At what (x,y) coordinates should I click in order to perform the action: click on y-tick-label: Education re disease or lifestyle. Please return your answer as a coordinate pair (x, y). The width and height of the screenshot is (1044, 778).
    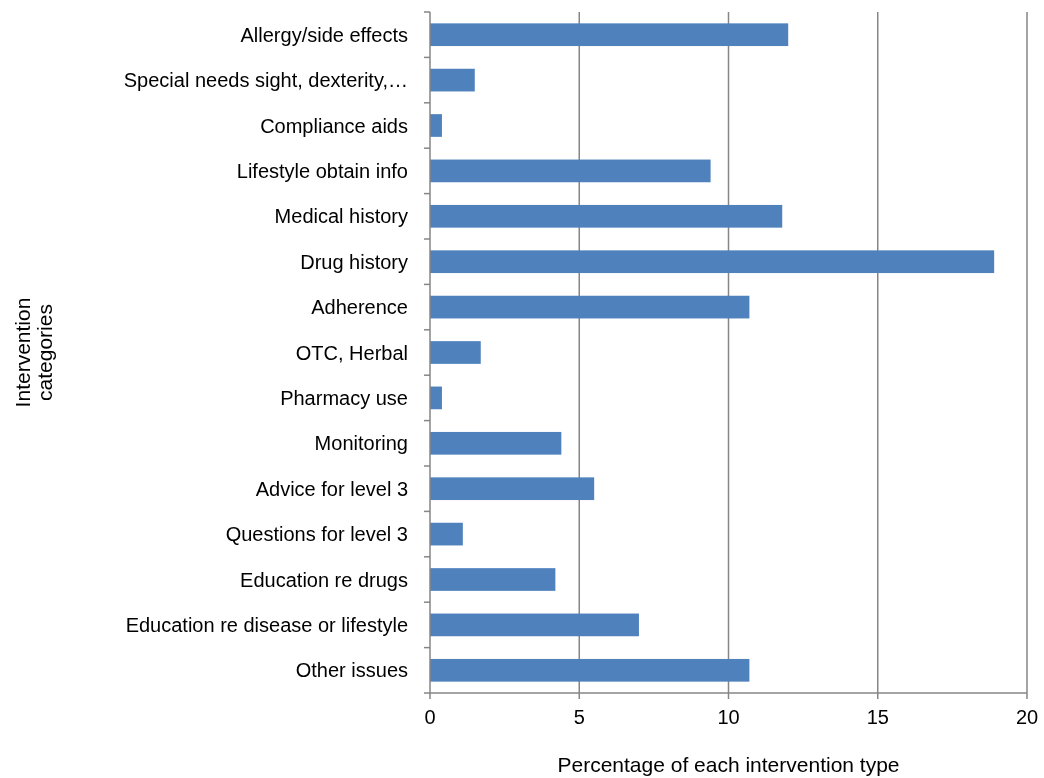
    Looking at the image, I should click on (266, 624).